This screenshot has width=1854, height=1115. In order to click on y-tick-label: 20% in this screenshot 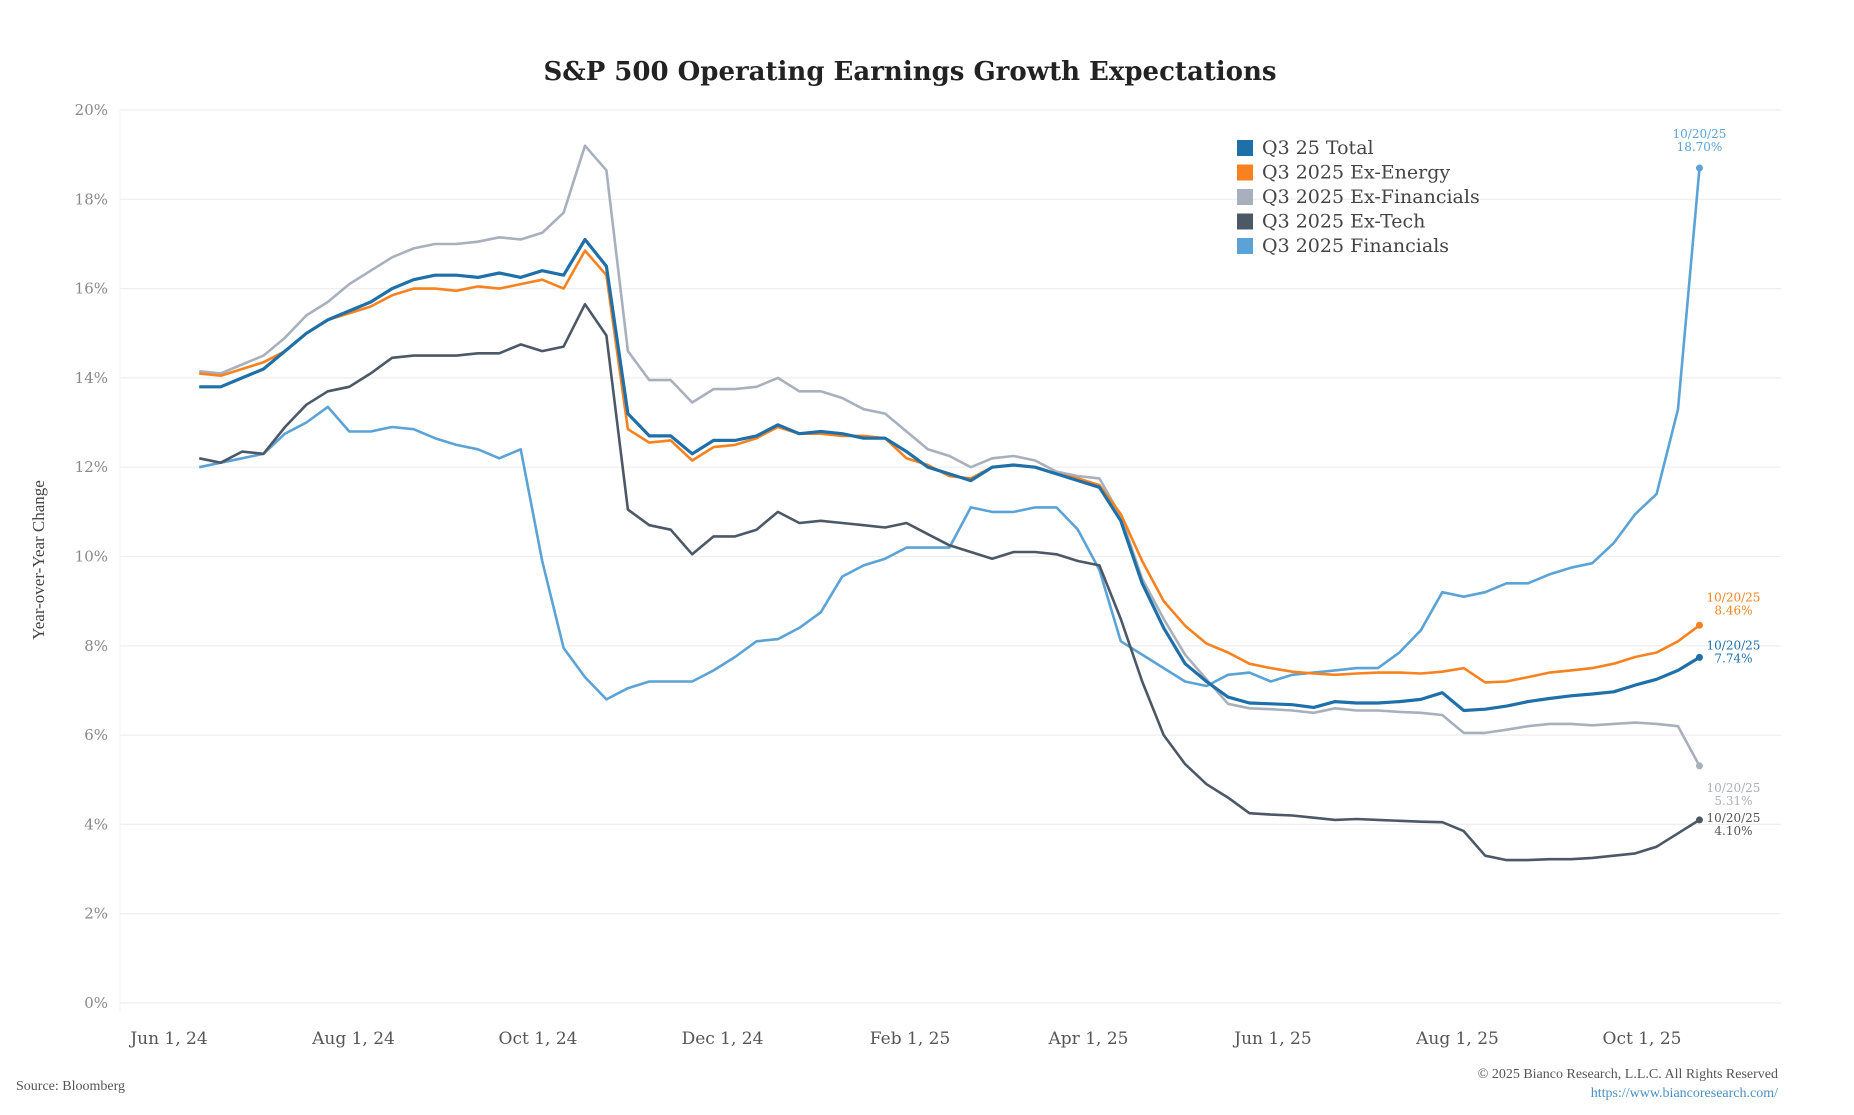, I will do `click(91, 110)`.